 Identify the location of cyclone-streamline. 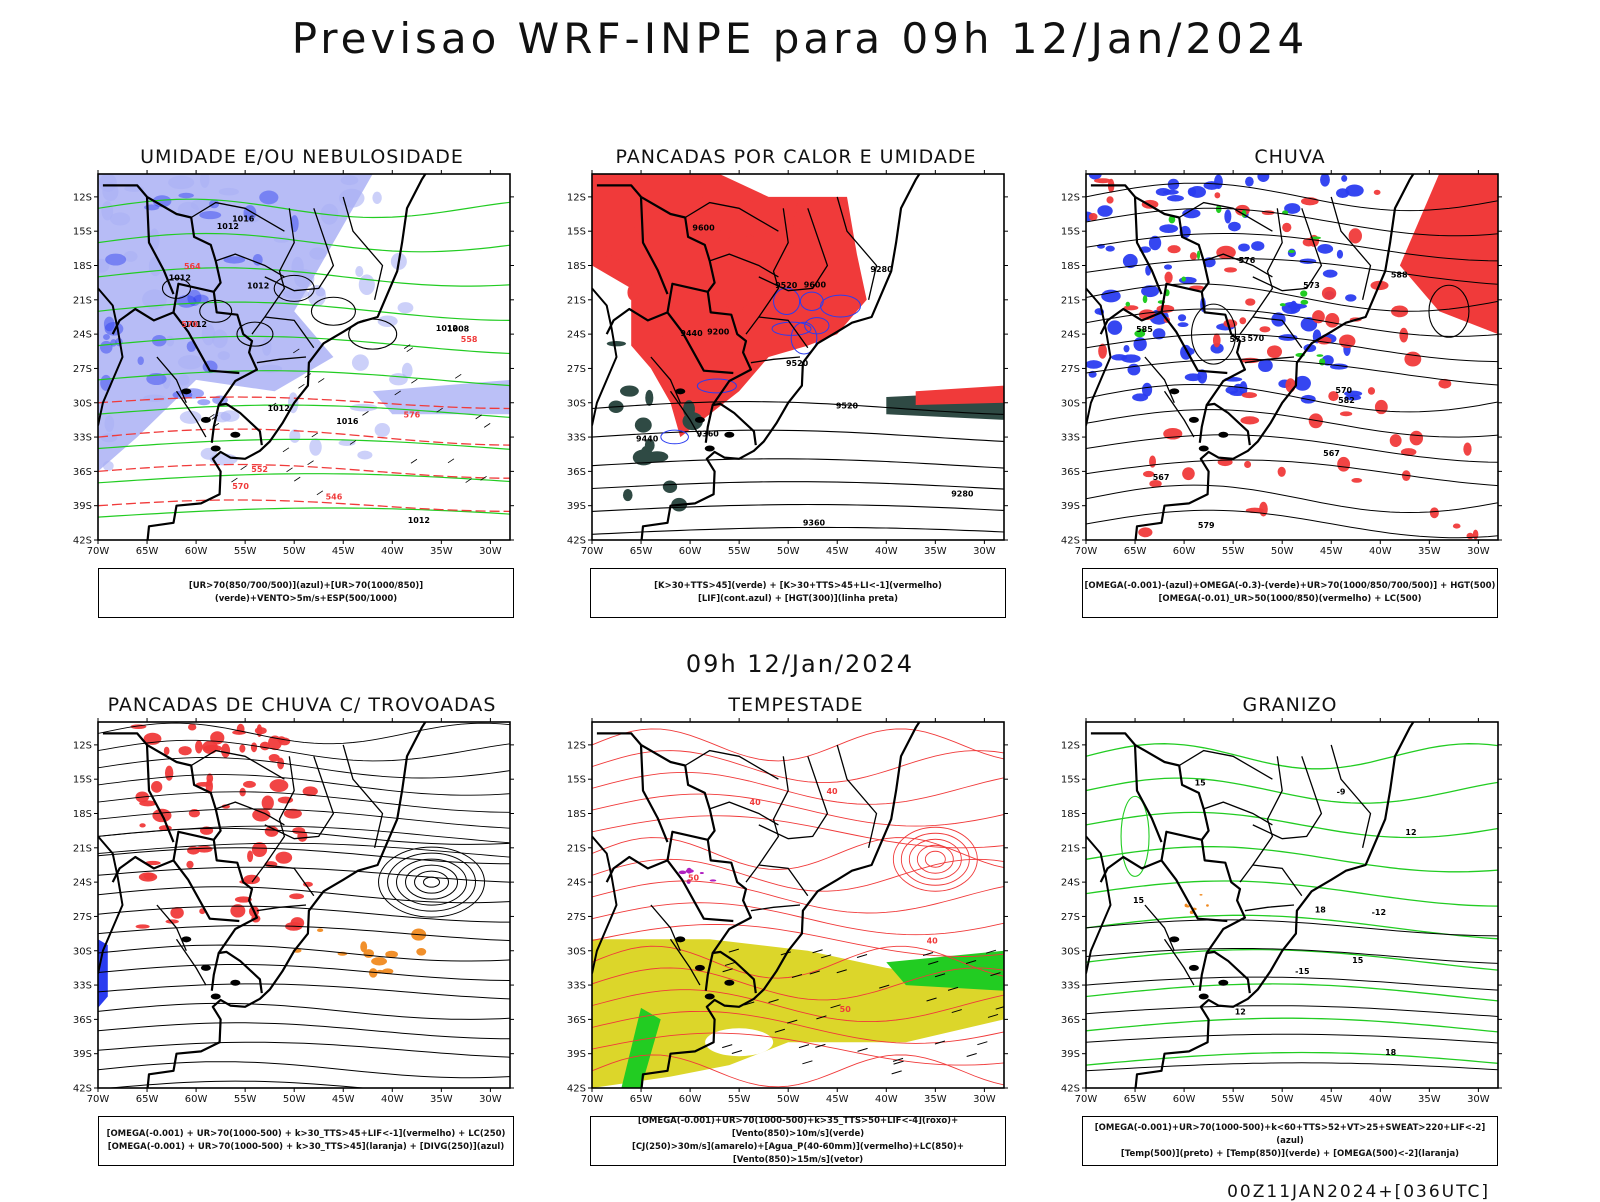
(432, 882).